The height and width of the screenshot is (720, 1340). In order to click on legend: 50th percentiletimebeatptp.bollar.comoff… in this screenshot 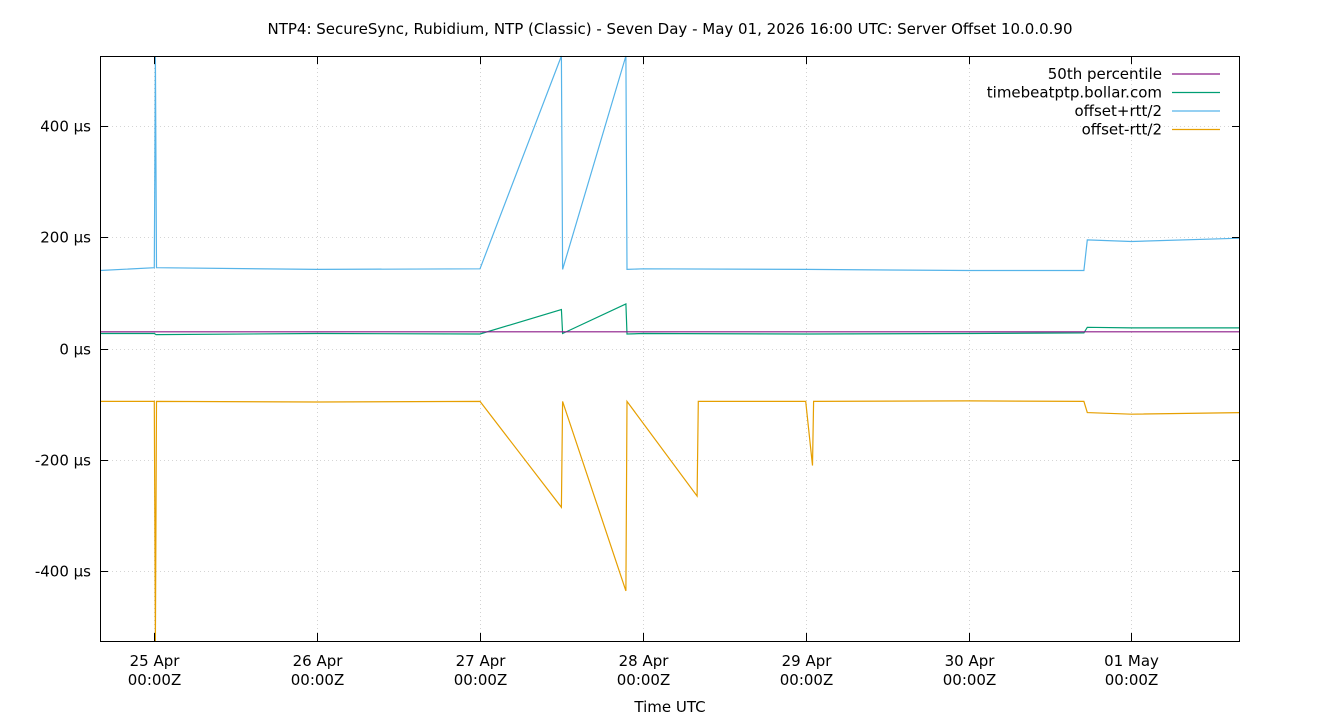, I will do `click(1103, 102)`.